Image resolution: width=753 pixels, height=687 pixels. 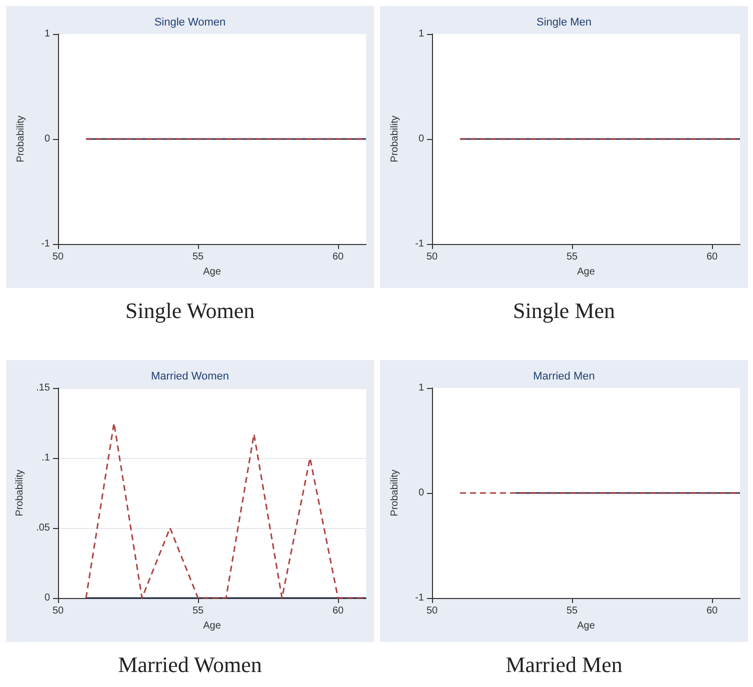 What do you see at coordinates (190, 376) in the screenshot?
I see `chart-title: Married Women` at bounding box center [190, 376].